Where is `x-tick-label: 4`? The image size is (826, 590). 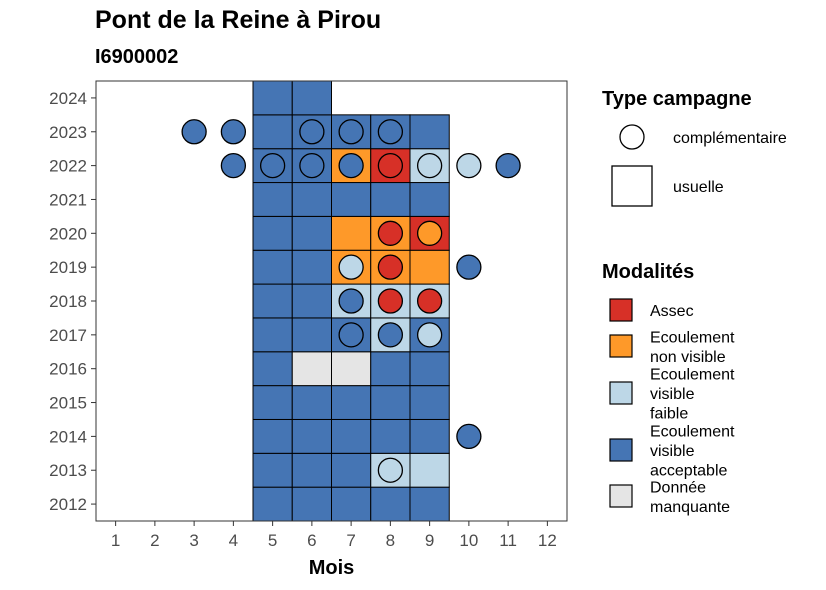
x-tick-label: 4 is located at coordinates (233, 540).